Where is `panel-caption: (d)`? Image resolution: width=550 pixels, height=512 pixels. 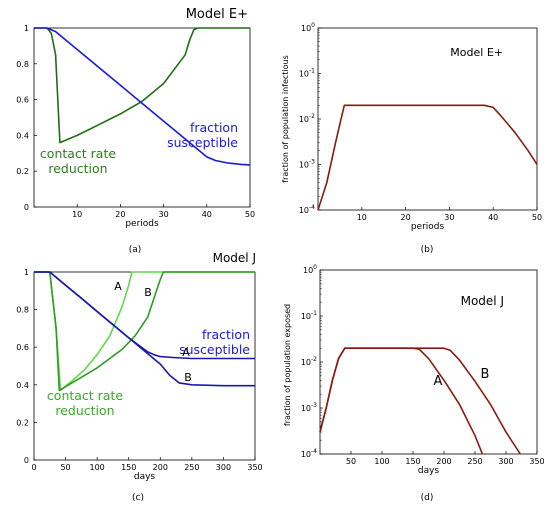 panel-caption: (d) is located at coordinates (427, 498).